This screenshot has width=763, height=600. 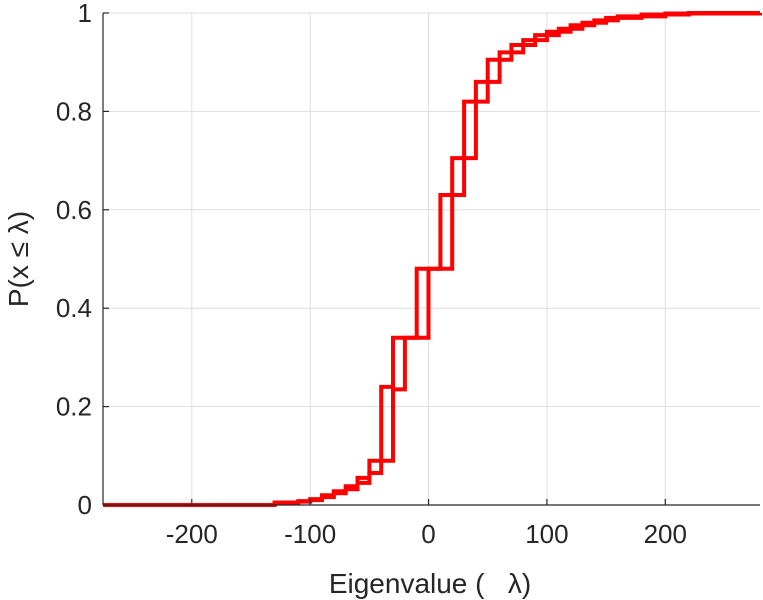 What do you see at coordinates (74, 111) in the screenshot?
I see `y-tick-label: 0.8` at bounding box center [74, 111].